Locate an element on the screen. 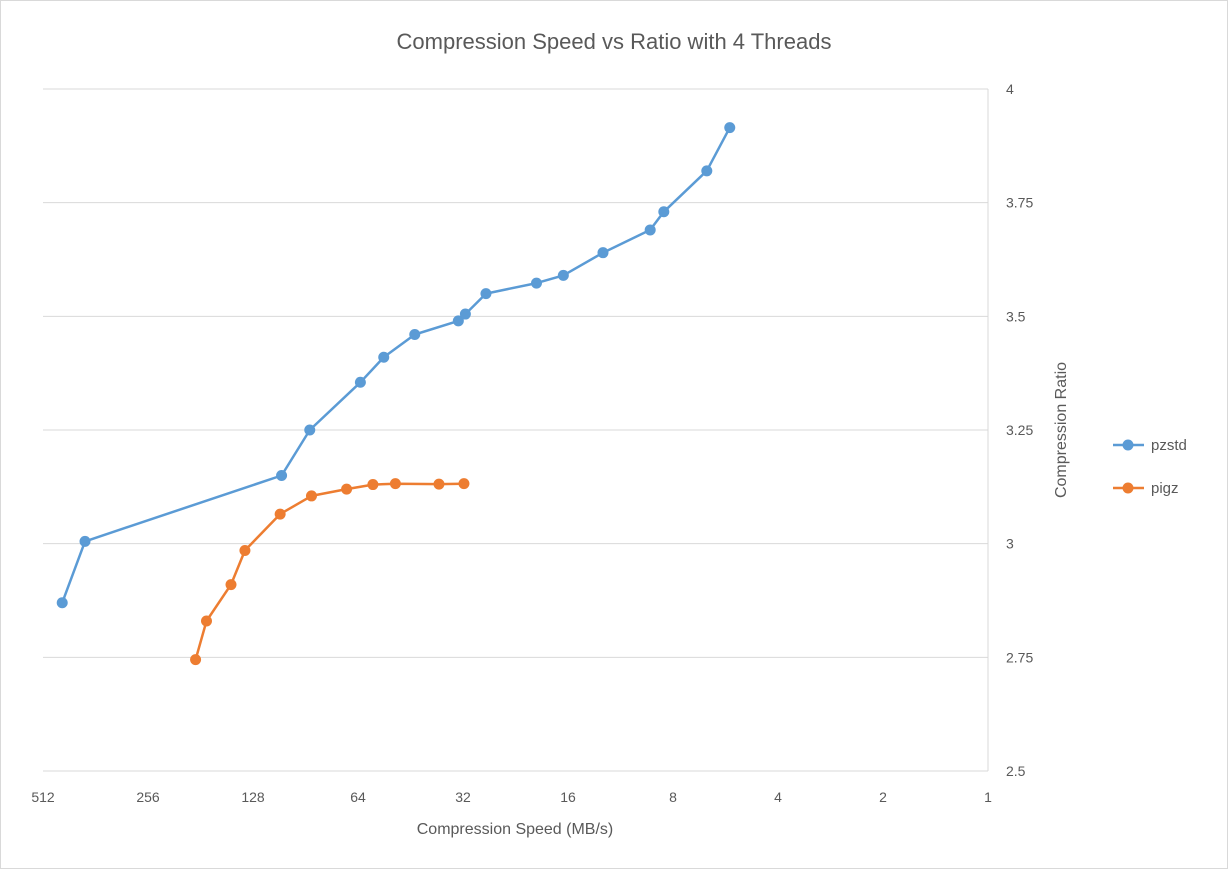  y-tick-label: 4 is located at coordinates (1010, 89).